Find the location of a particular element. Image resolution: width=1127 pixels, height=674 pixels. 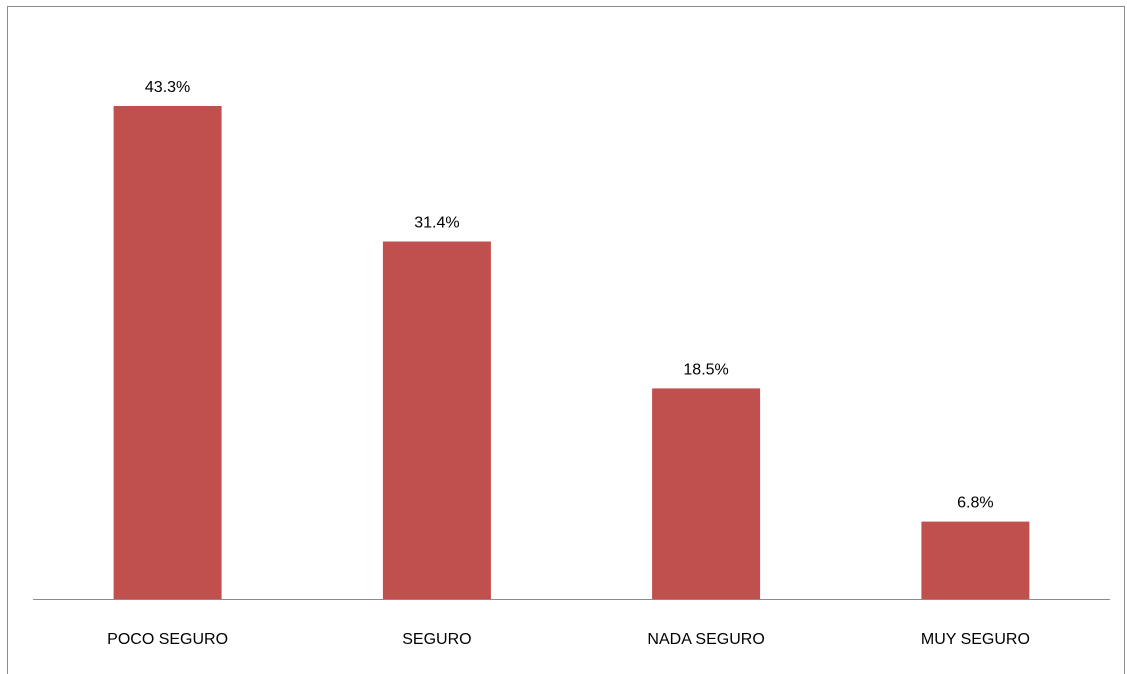

category-label: POCO SEGURO is located at coordinates (167, 639).